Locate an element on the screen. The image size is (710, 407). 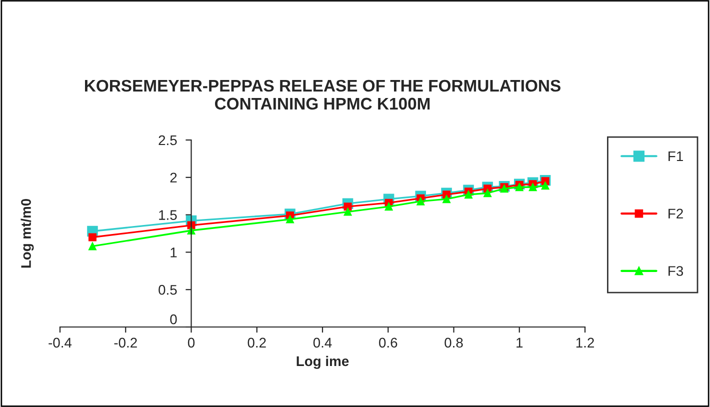
x-tick-label: 1 is located at coordinates (519, 343).